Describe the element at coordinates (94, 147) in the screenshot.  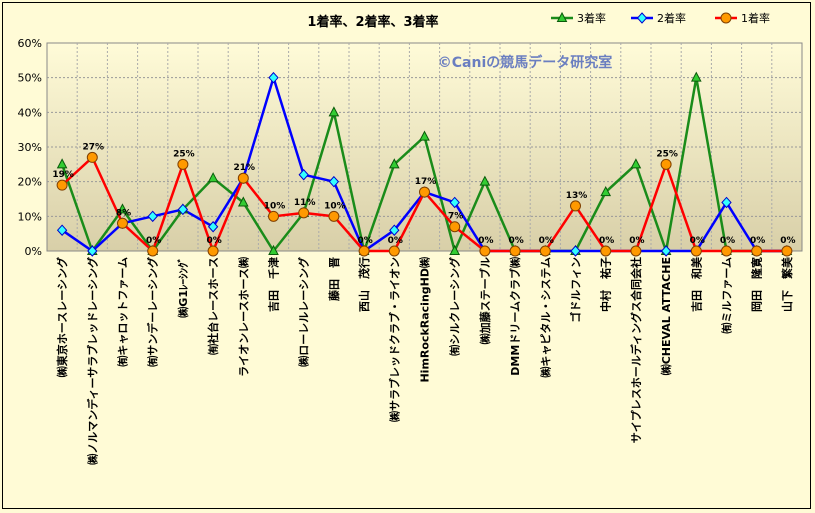
I see `data-label: 27%` at that location.